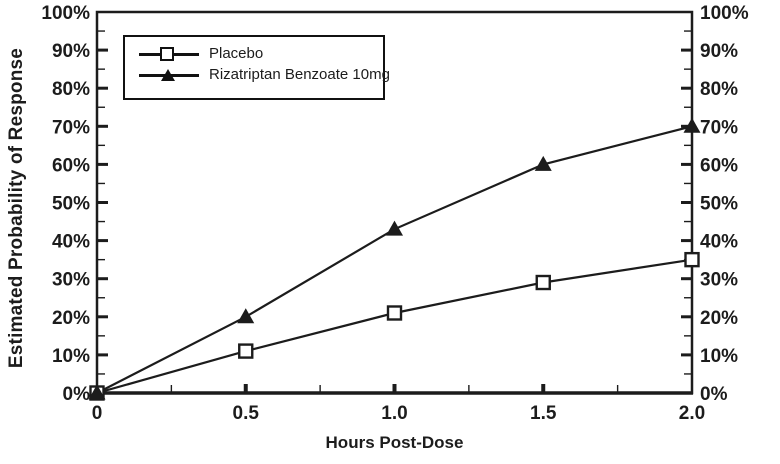 The width and height of the screenshot is (780, 464). Describe the element at coordinates (77, 394) in the screenshot. I see `y-tick-label-left: 0%` at that location.